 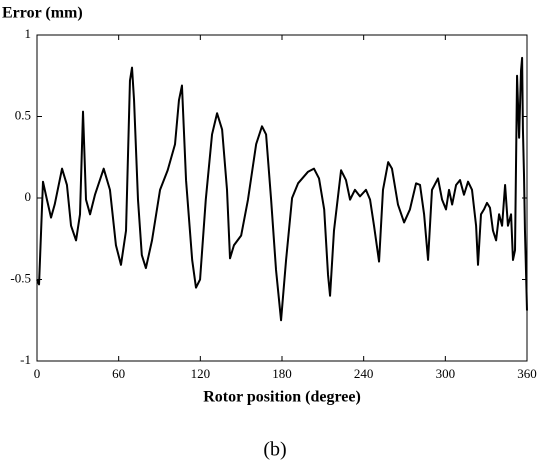 What do you see at coordinates (28, 196) in the screenshot?
I see `y-tick-label: 0` at bounding box center [28, 196].